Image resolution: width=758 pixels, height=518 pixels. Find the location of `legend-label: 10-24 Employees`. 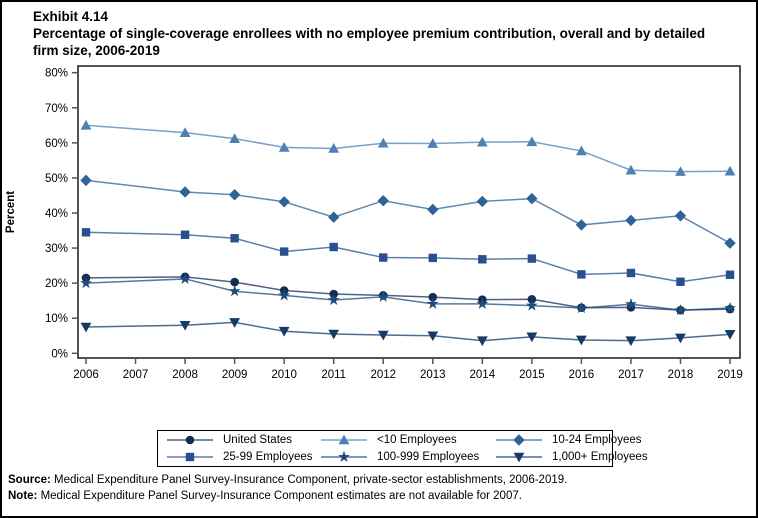

legend-label: 10-24 Employees is located at coordinates (597, 440).